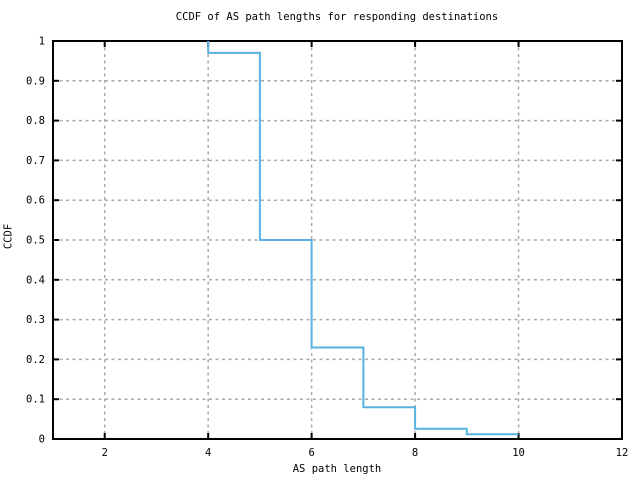 This screenshot has width=640, height=484. Describe the element at coordinates (311, 453) in the screenshot. I see `x-tick-label: 6` at that location.